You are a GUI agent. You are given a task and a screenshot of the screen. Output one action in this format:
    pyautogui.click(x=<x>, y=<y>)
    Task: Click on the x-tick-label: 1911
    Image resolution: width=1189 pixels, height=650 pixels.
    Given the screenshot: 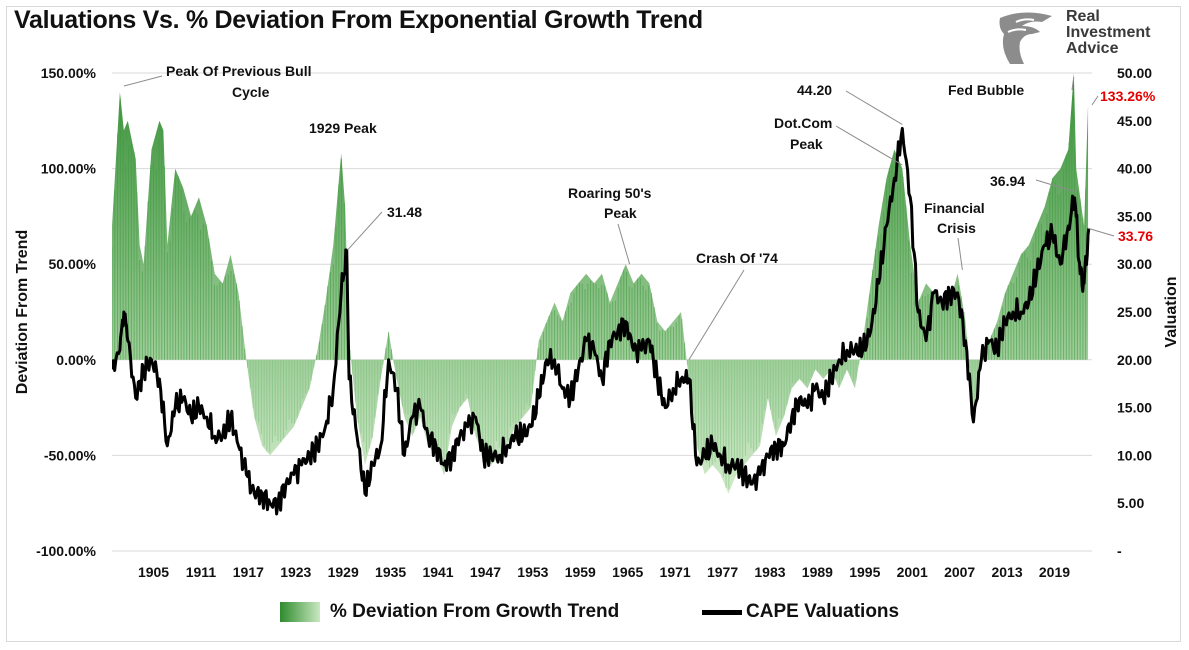 What is the action you would take?
    pyautogui.click(x=201, y=572)
    